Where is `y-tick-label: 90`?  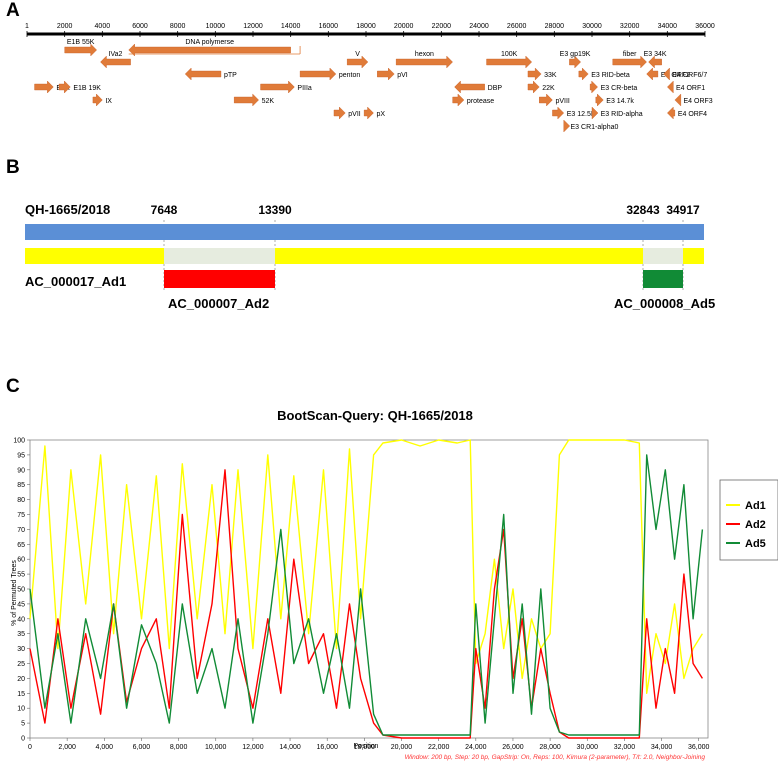 y-tick-label: 90 is located at coordinates (21, 470).